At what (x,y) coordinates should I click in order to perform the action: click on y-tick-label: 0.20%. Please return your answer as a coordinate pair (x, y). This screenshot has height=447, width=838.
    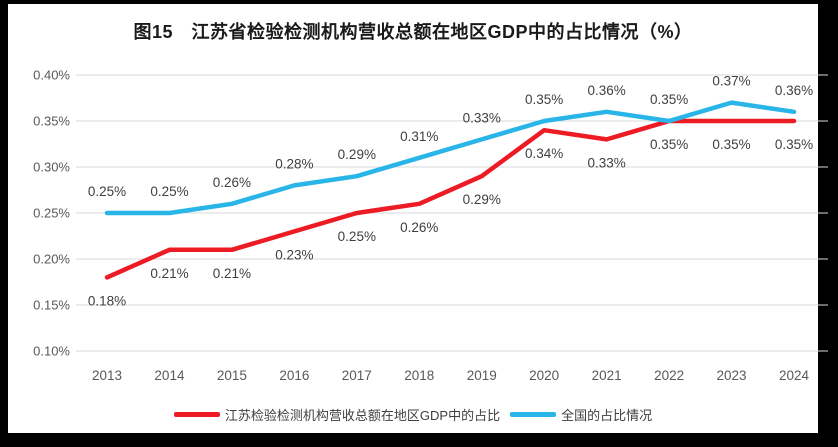
    Looking at the image, I should click on (51, 259).